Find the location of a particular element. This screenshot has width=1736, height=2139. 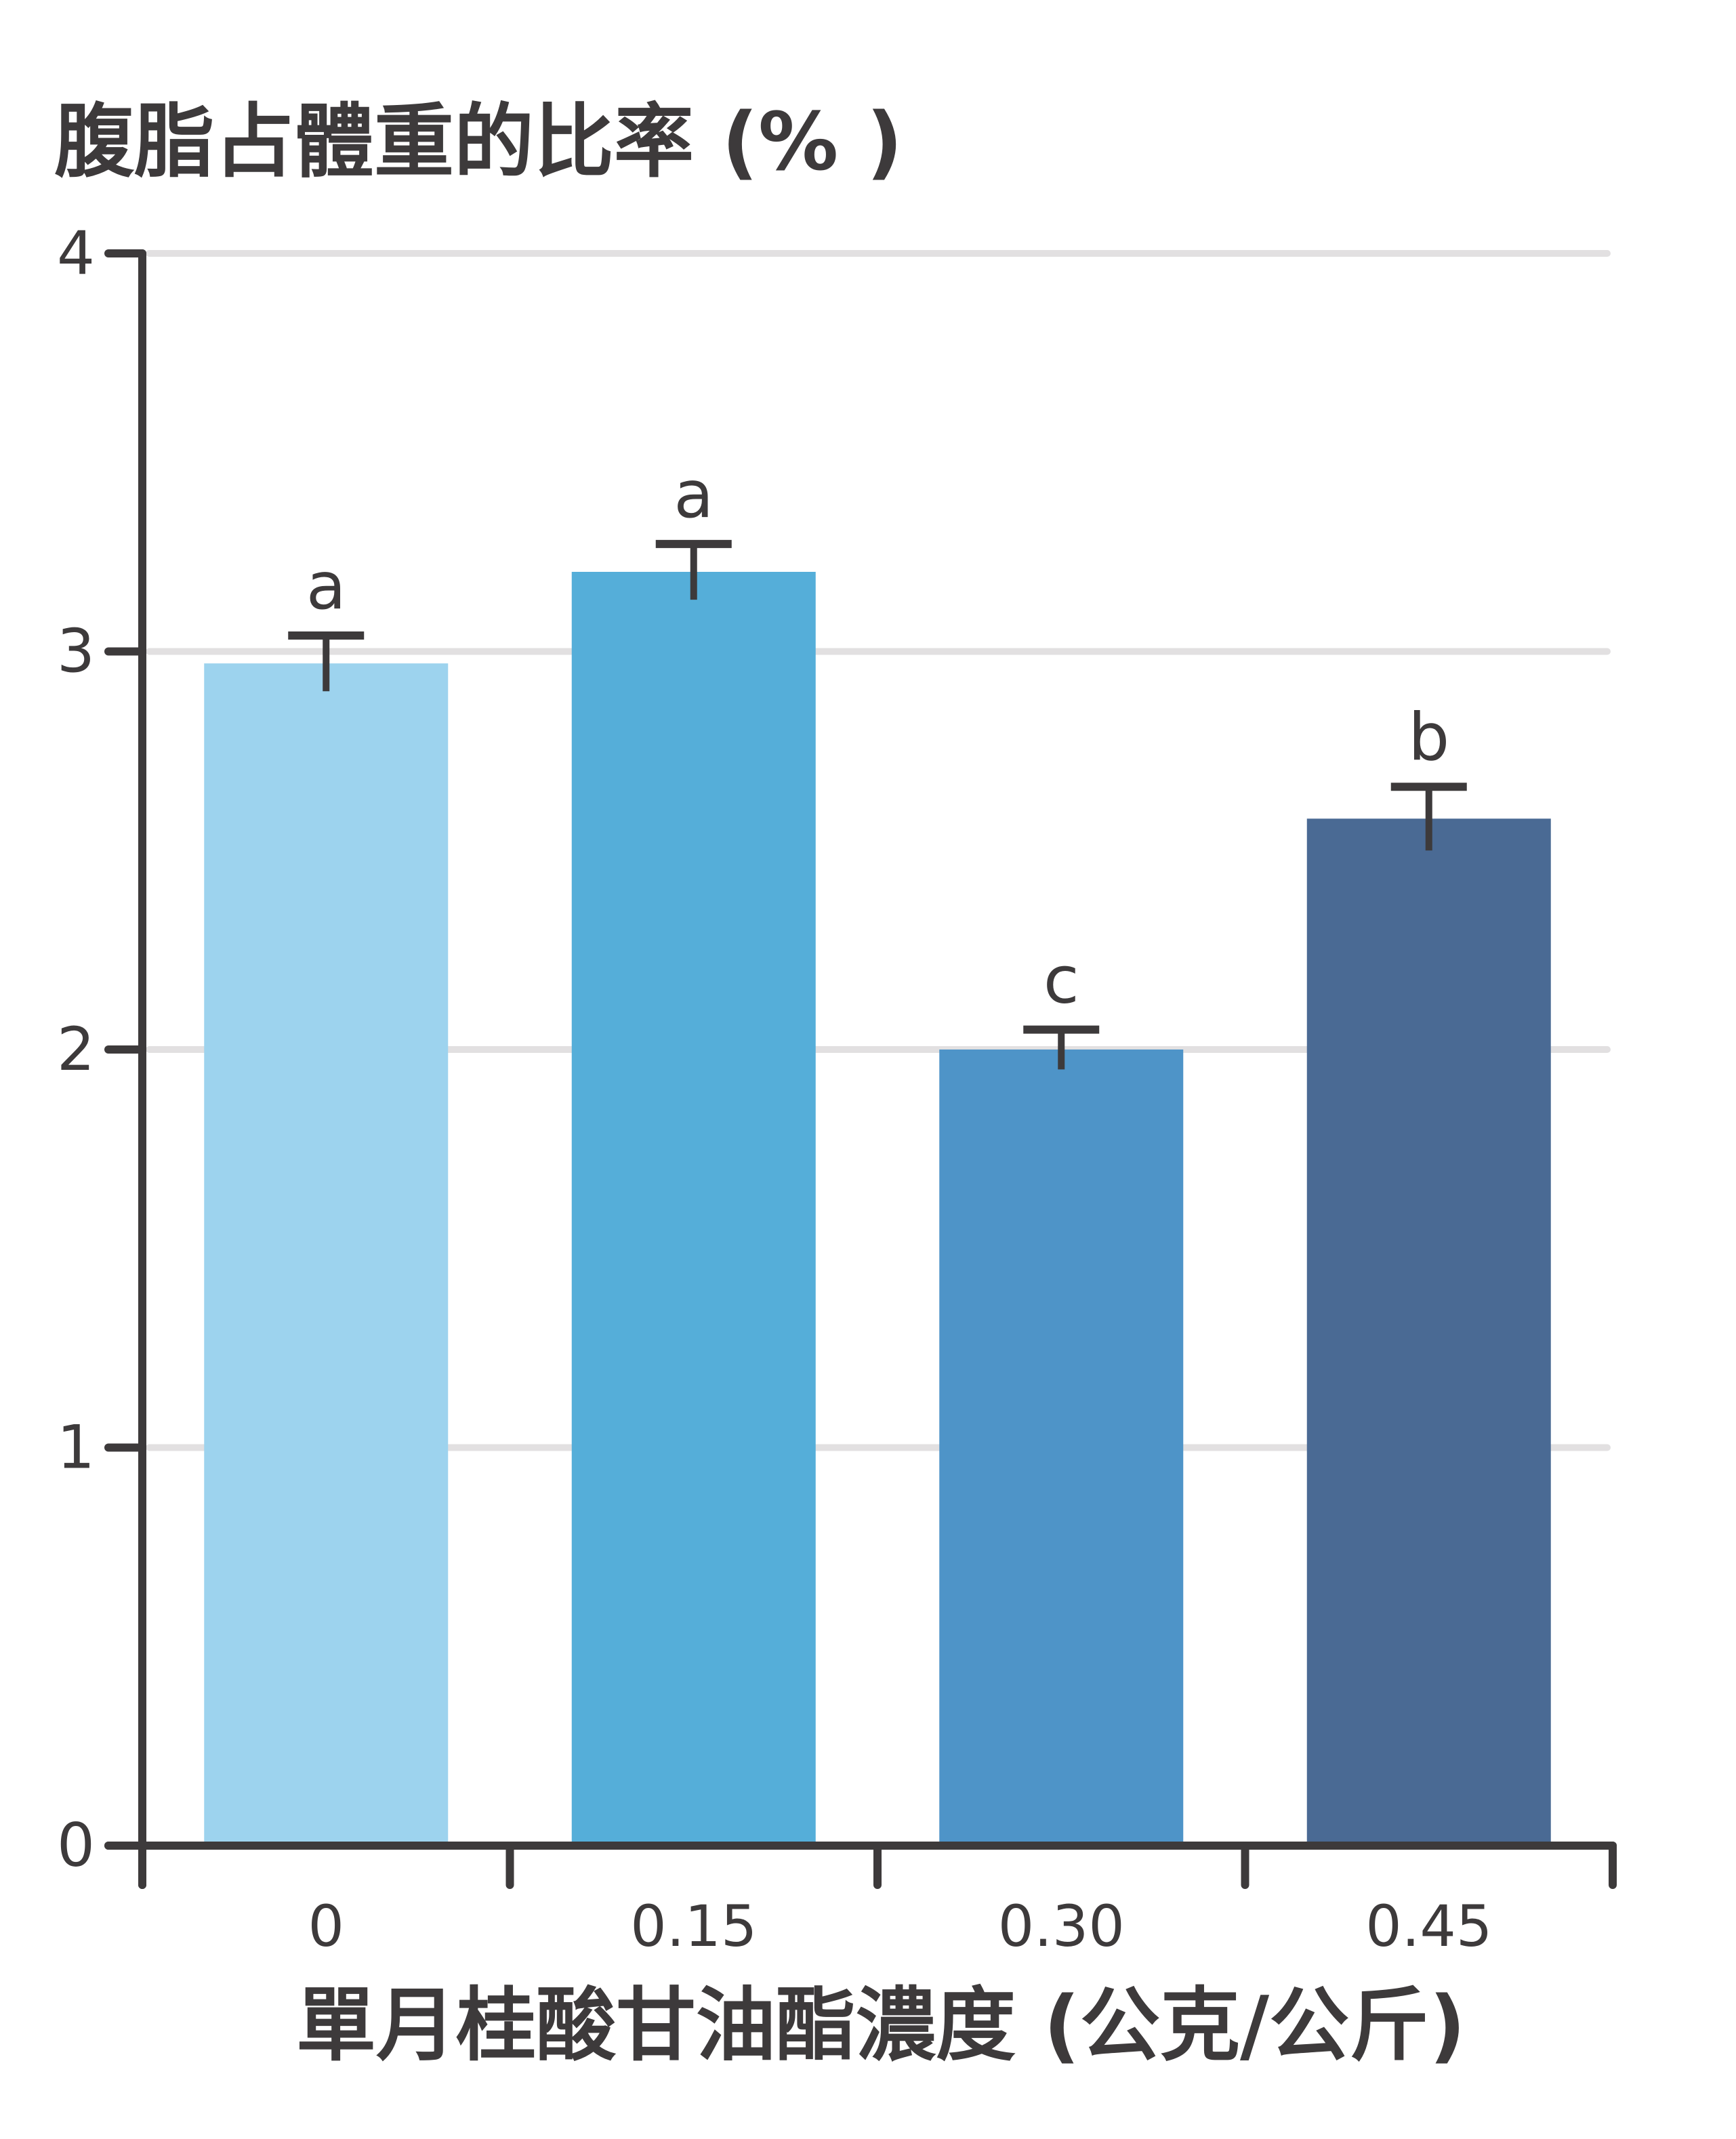

y-tick-label: 2 is located at coordinates (76, 1049).